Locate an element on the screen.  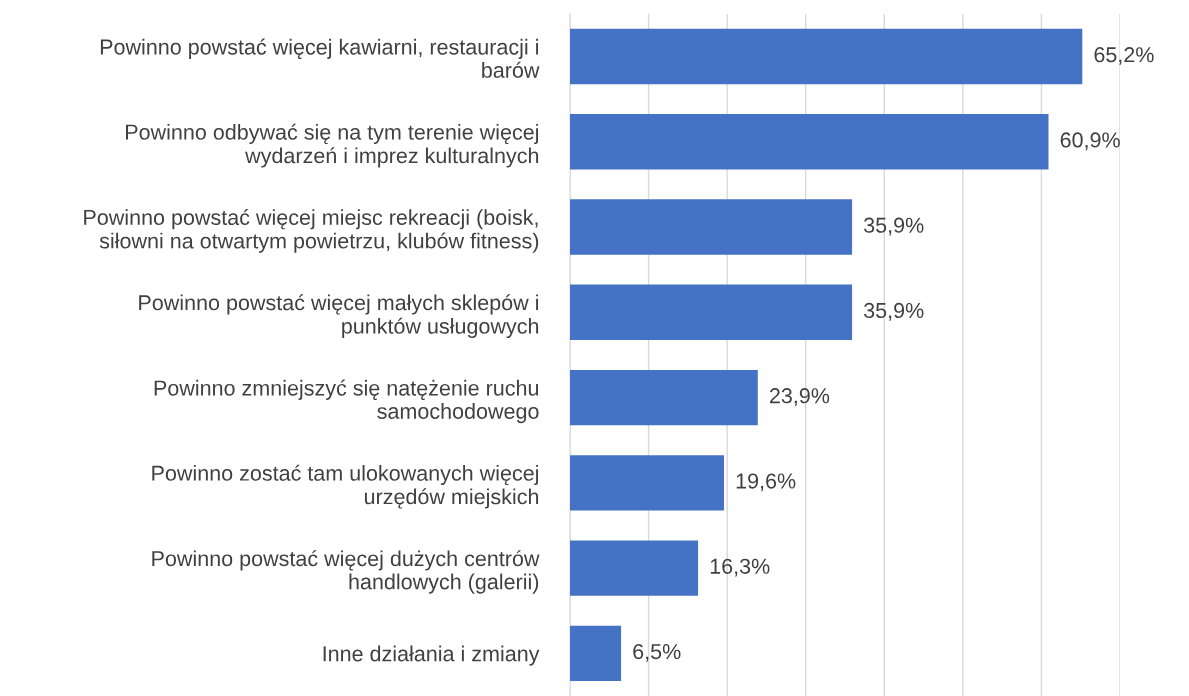
data-label: 16,3% is located at coordinates (740, 567).